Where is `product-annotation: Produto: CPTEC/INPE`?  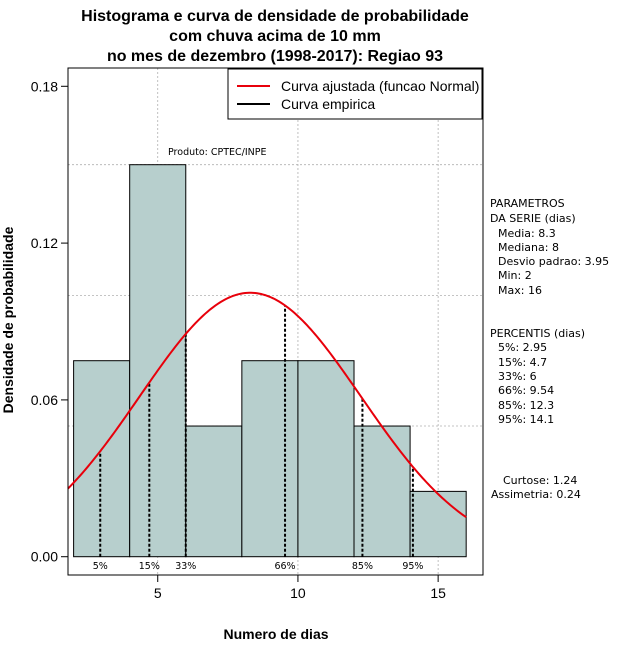 product-annotation: Produto: CPTEC/INPE is located at coordinates (217, 152).